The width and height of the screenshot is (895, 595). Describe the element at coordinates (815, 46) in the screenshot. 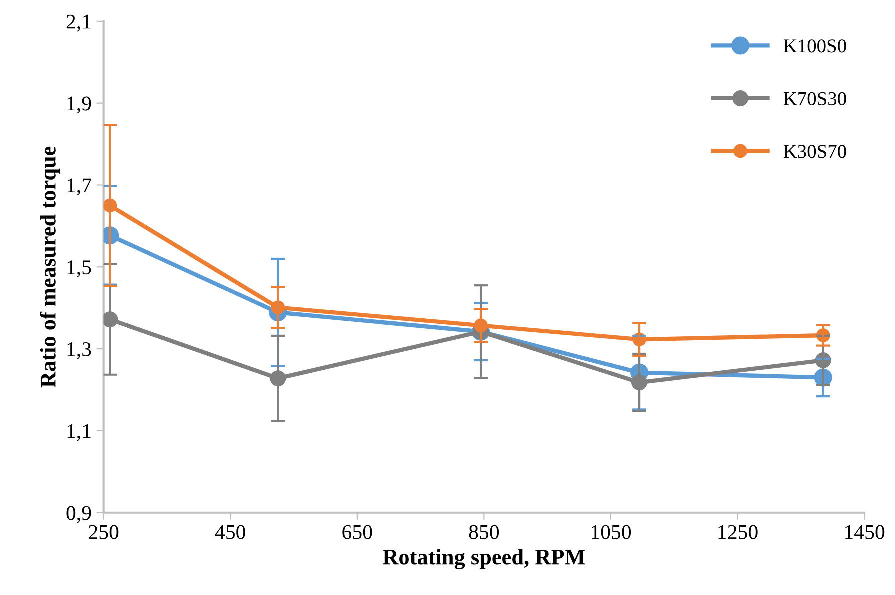

I see `legend-label: K100S0` at that location.